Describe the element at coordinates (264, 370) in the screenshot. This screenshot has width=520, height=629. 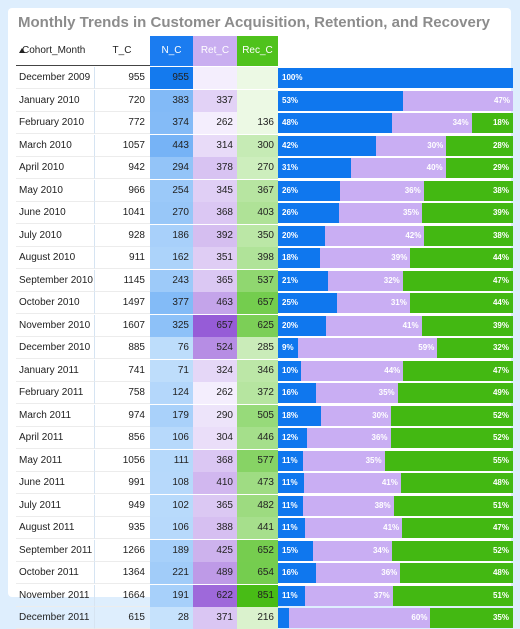
I see `table-row: January 2011 741 71 324 346 10% 44% 47%` at that location.